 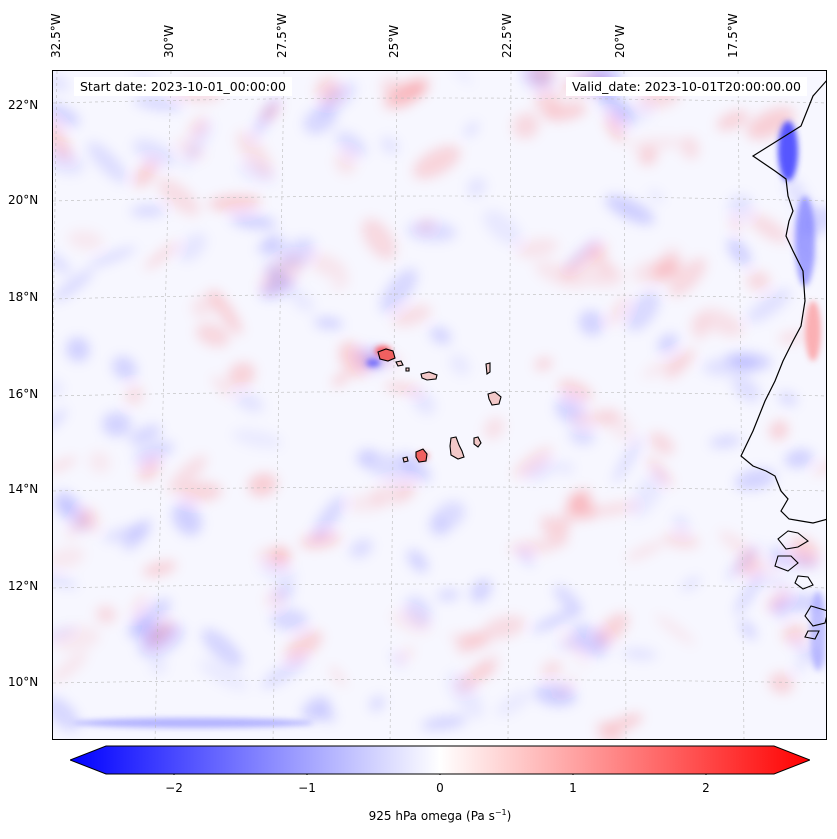 What do you see at coordinates (431, 816) in the screenshot?
I see `colorbar-title-main: 925 hPa omega (Pa s` at bounding box center [431, 816].